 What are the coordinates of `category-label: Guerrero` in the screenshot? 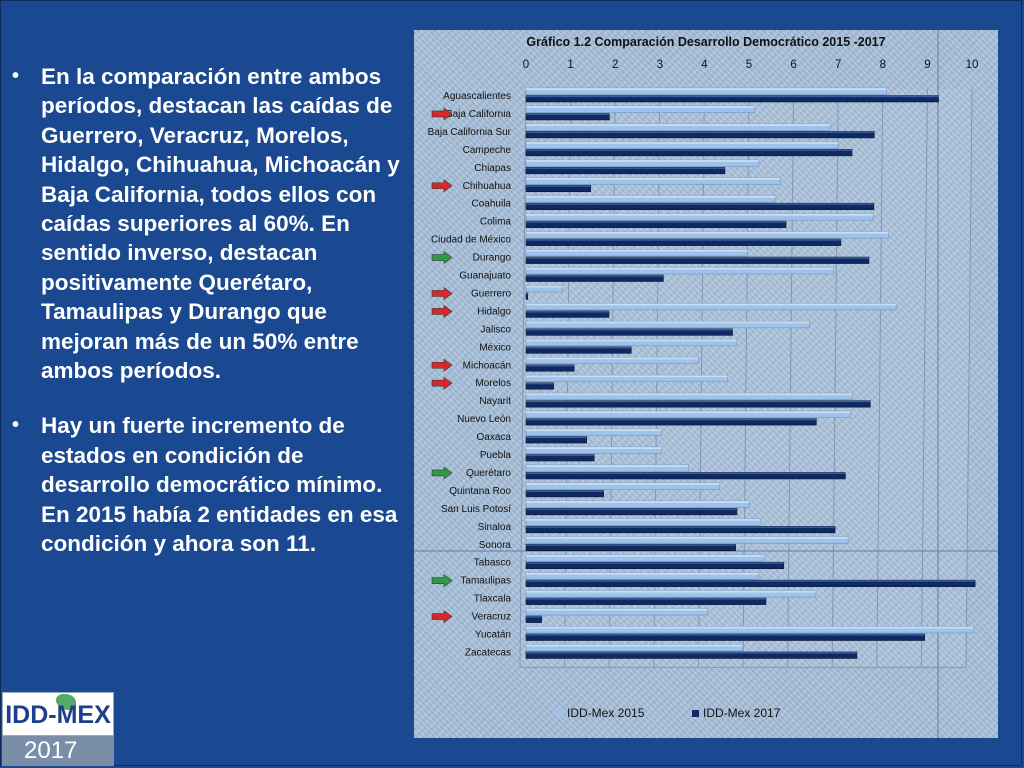 It's located at (491, 293).